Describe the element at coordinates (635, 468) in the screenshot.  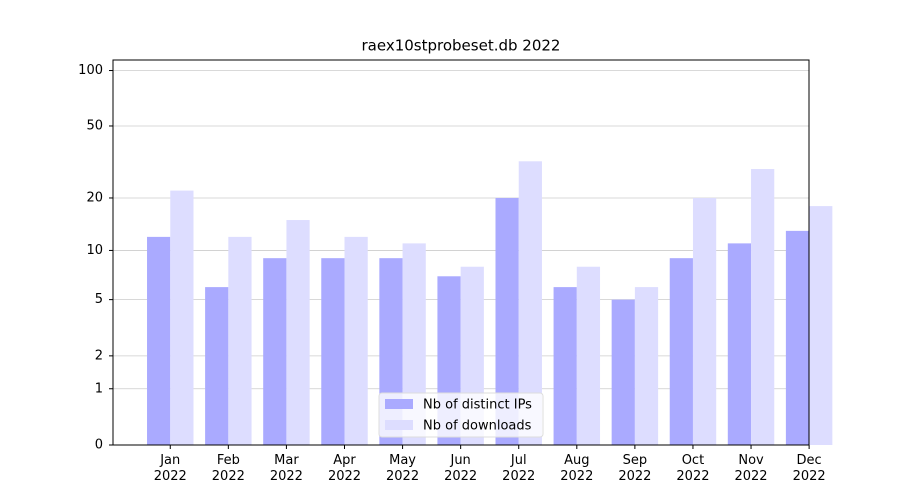
I see `x-tick-label: Sep 2022` at that location.